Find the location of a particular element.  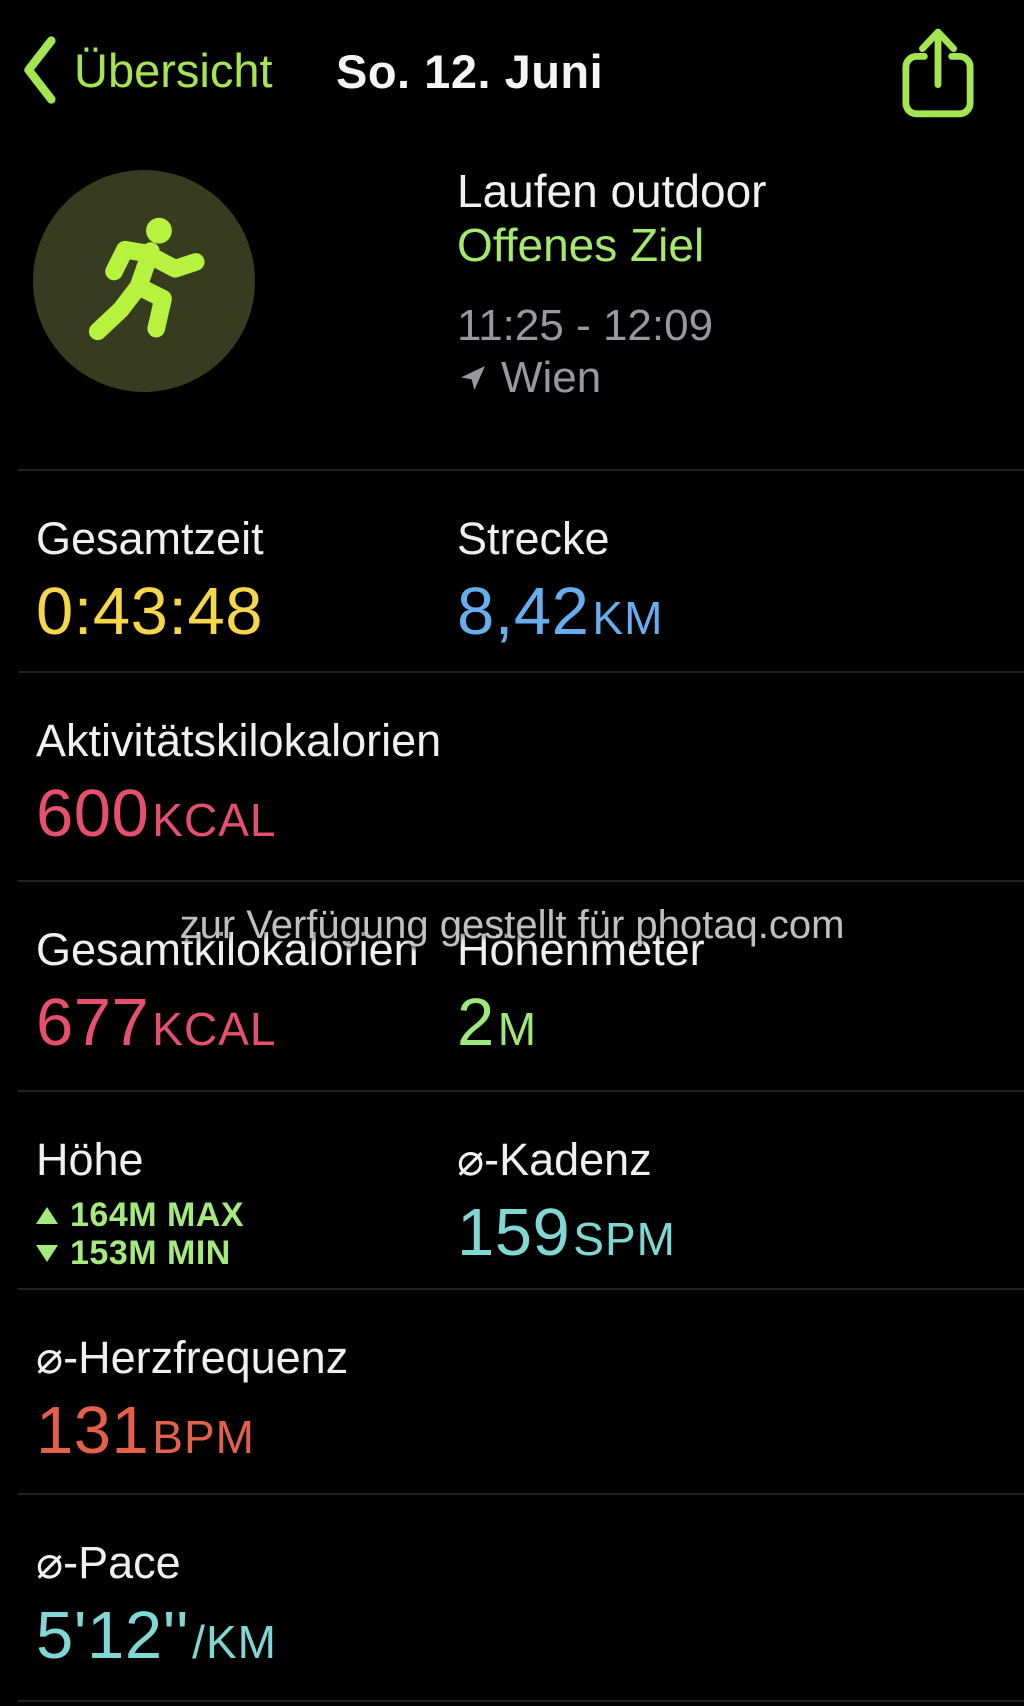

page-title: So. 12. Juni is located at coordinates (470, 71).